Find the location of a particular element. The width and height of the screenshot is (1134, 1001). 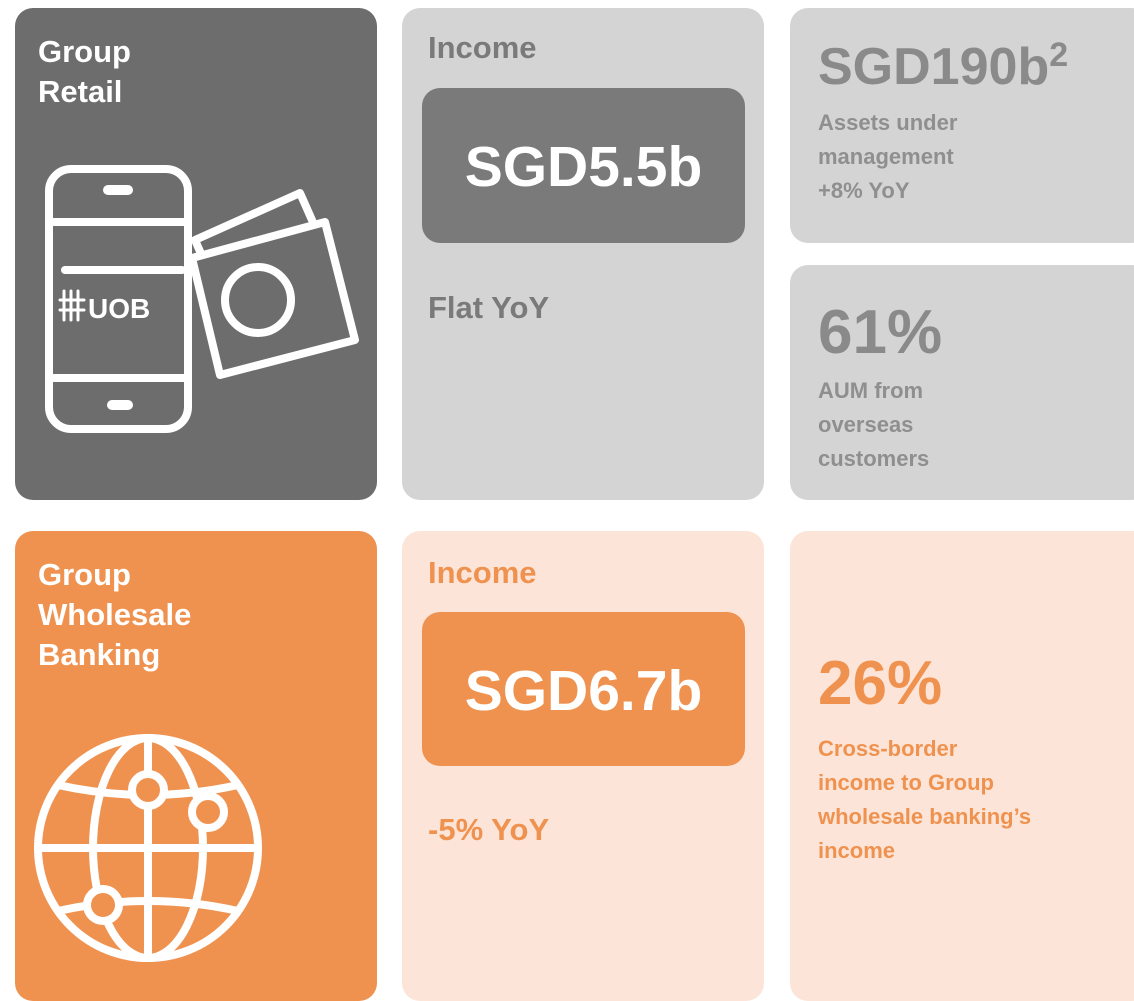

stat-text-line: income to Group is located at coordinates (906, 782).